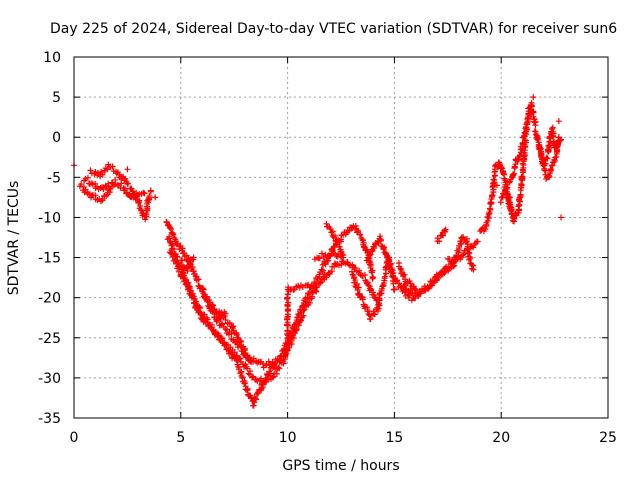  What do you see at coordinates (14, 238) in the screenshot?
I see `y-axis-label: SDTVAR / TECUs` at bounding box center [14, 238].